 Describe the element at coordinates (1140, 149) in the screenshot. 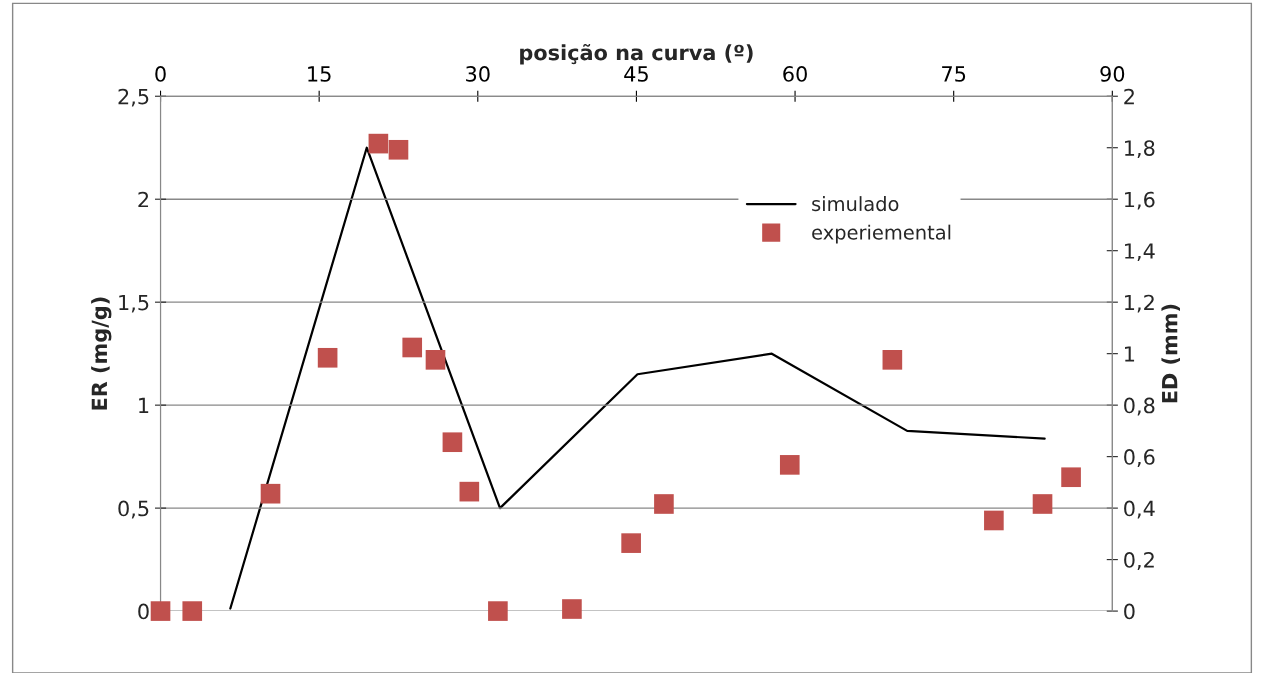

I see `y2-tick-label: 1,8` at that location.